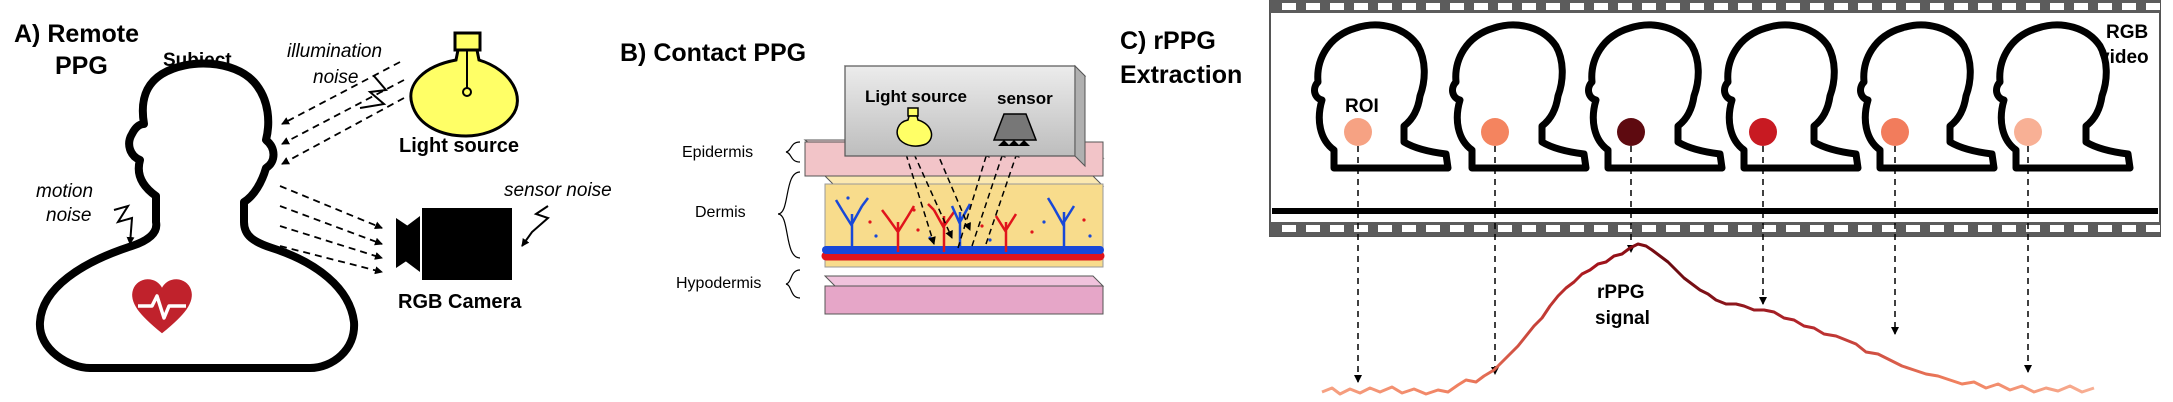 The image size is (2173, 402). I want to click on signal-label-line2: signal, so click(1622, 318).